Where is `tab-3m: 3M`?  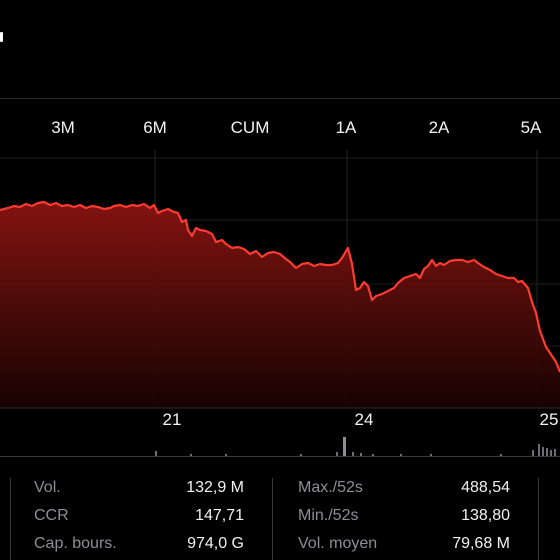
tab-3m: 3M is located at coordinates (63, 127).